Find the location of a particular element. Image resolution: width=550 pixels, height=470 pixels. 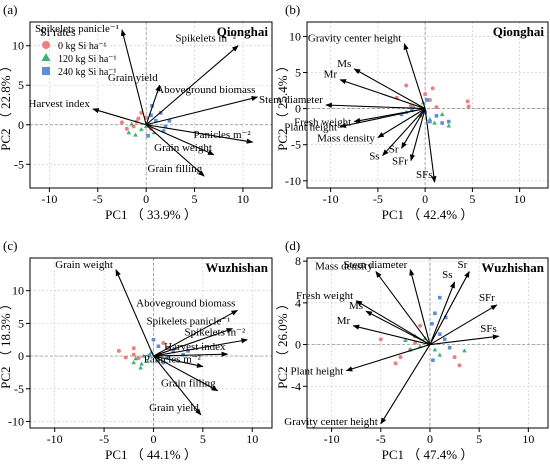

legend-item-label: 120 kg Si ha⁻¹ is located at coordinates (87, 59).